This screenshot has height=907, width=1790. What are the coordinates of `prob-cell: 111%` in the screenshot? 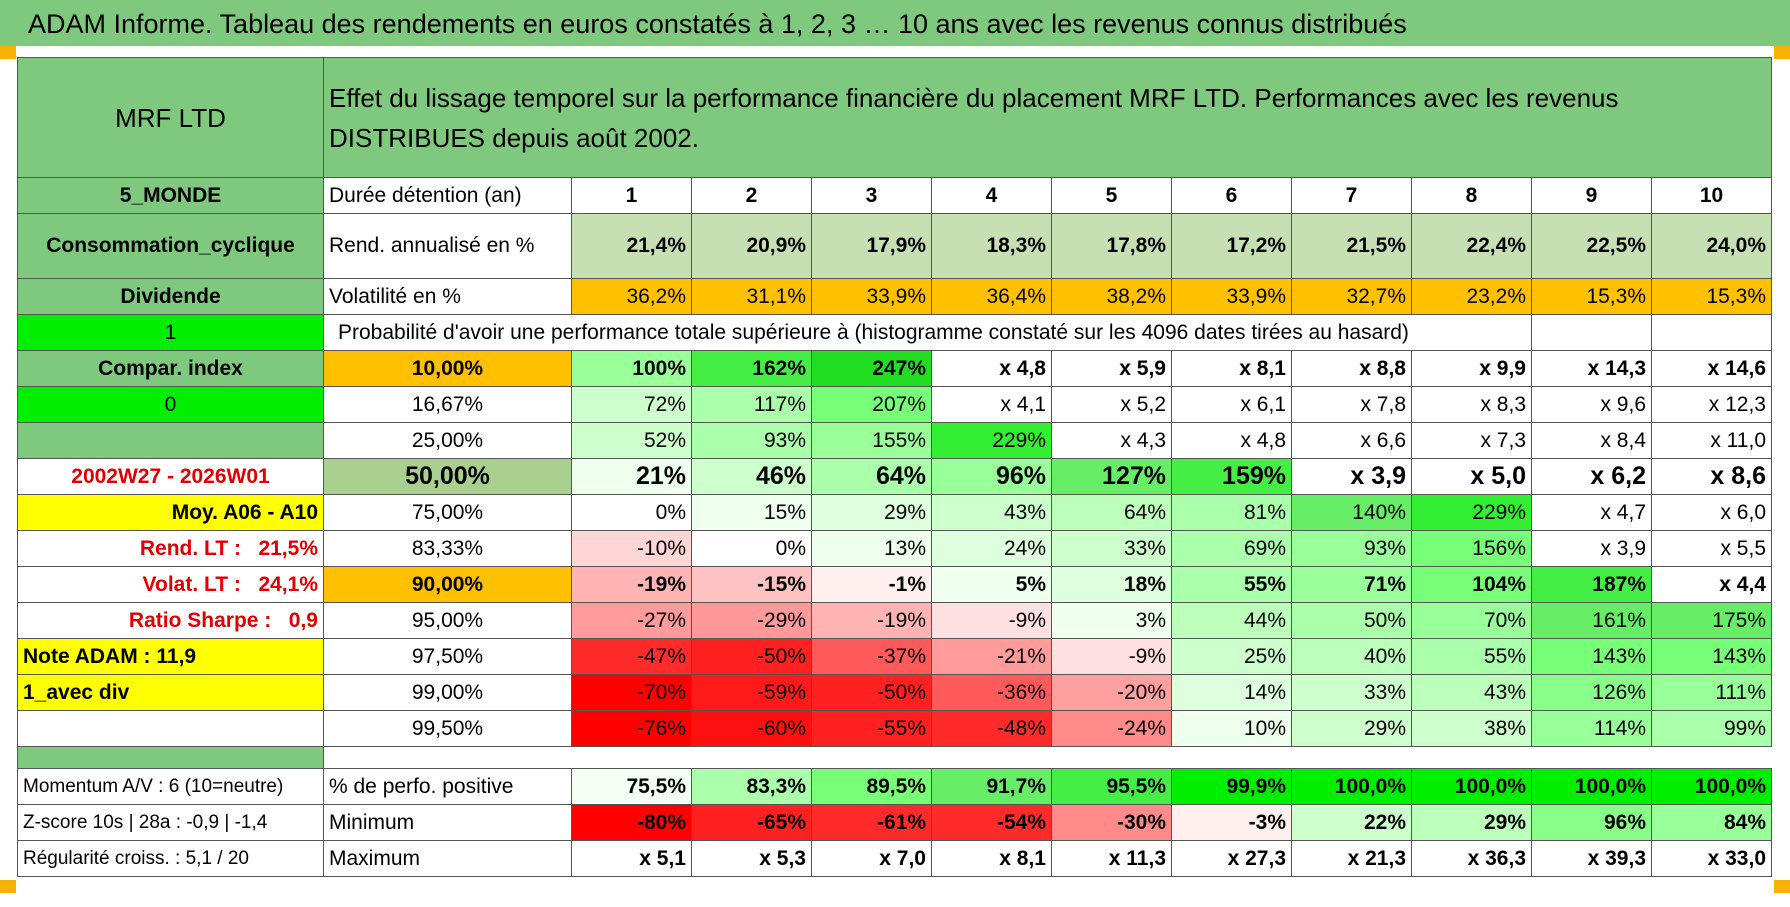 It's located at (1711, 692).